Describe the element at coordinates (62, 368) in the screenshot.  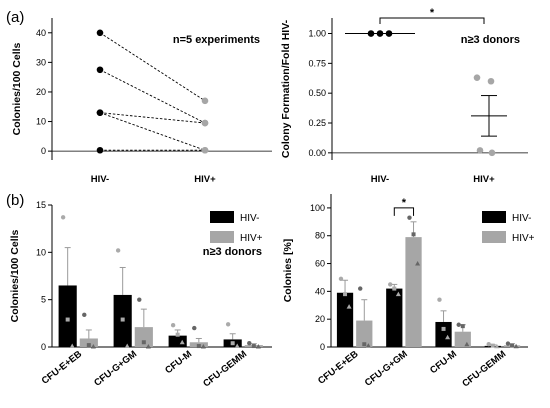
I see `b-left-x-tick-label: CFU-E+EB` at that location.